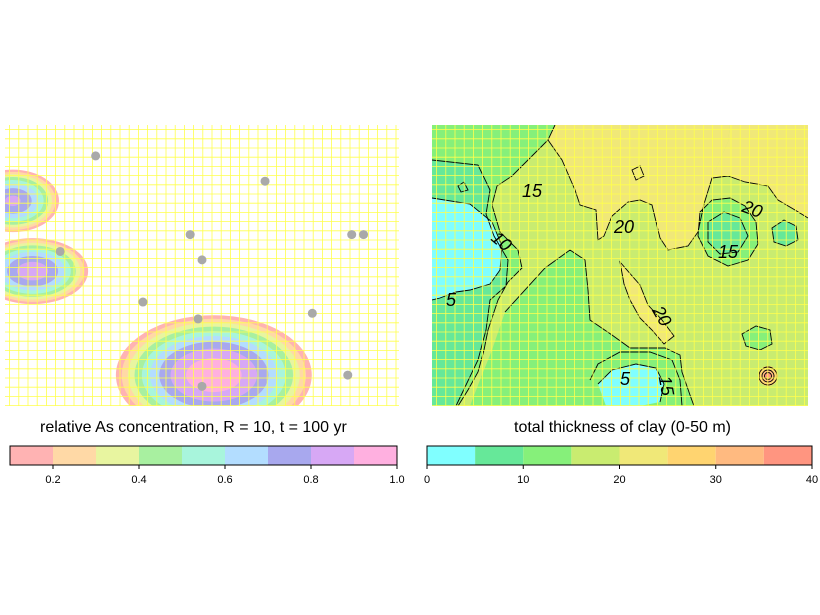 This screenshot has height=615, width=820. What do you see at coordinates (523, 480) in the screenshot?
I see `colorbar-tick-label: 10` at bounding box center [523, 480].